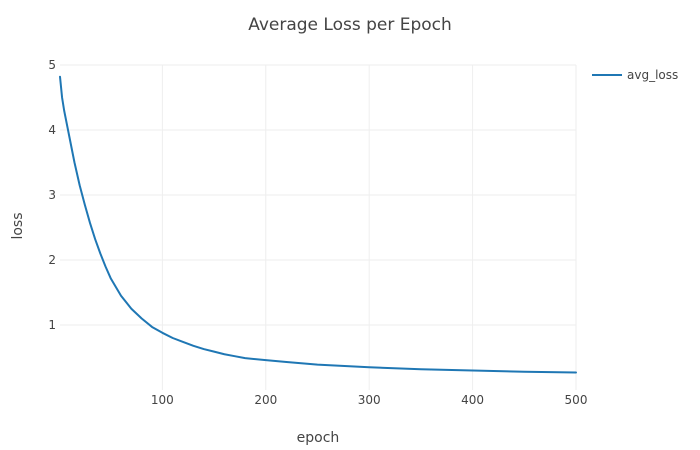  I want to click on y-tick-label-5: 5, so click(52, 65).